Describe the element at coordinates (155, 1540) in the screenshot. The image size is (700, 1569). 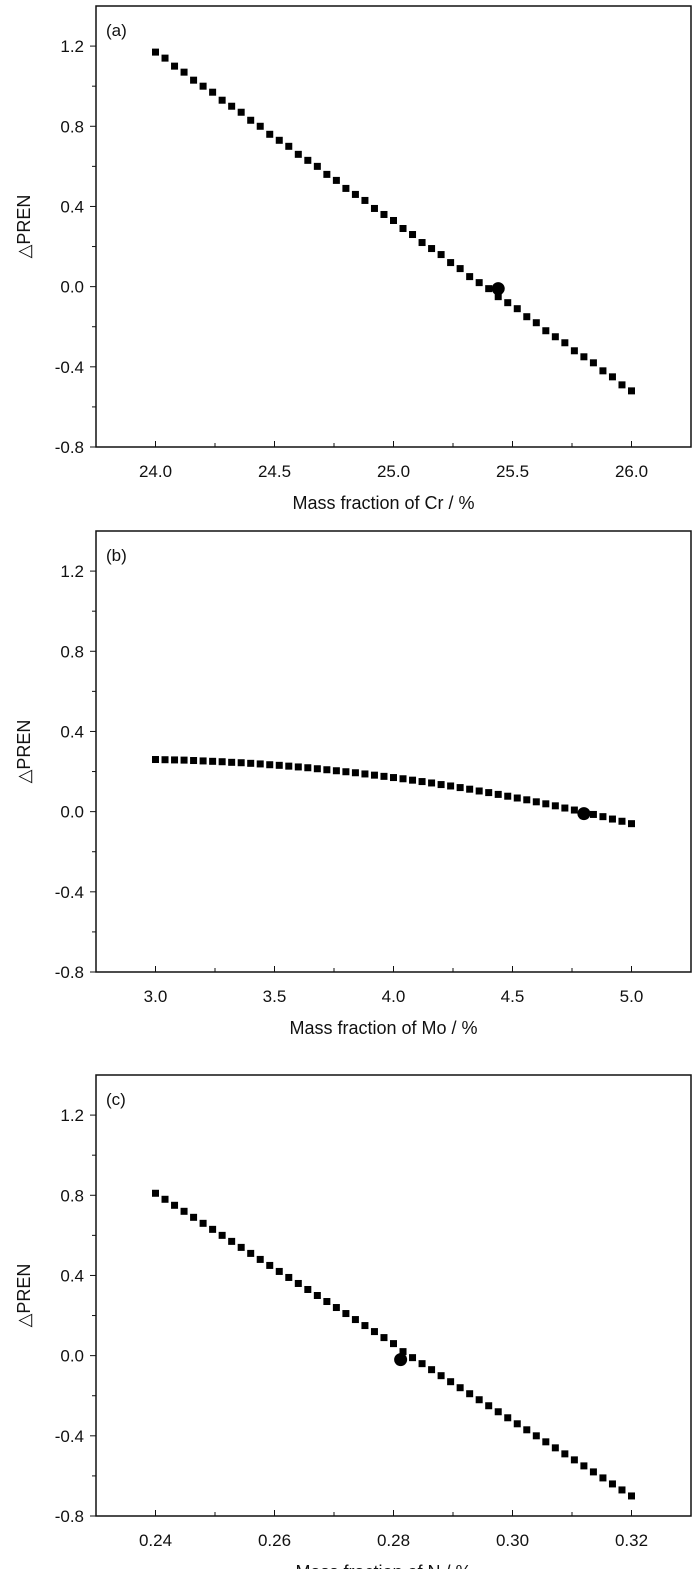
I see `x-tick-label: 0.24` at that location.